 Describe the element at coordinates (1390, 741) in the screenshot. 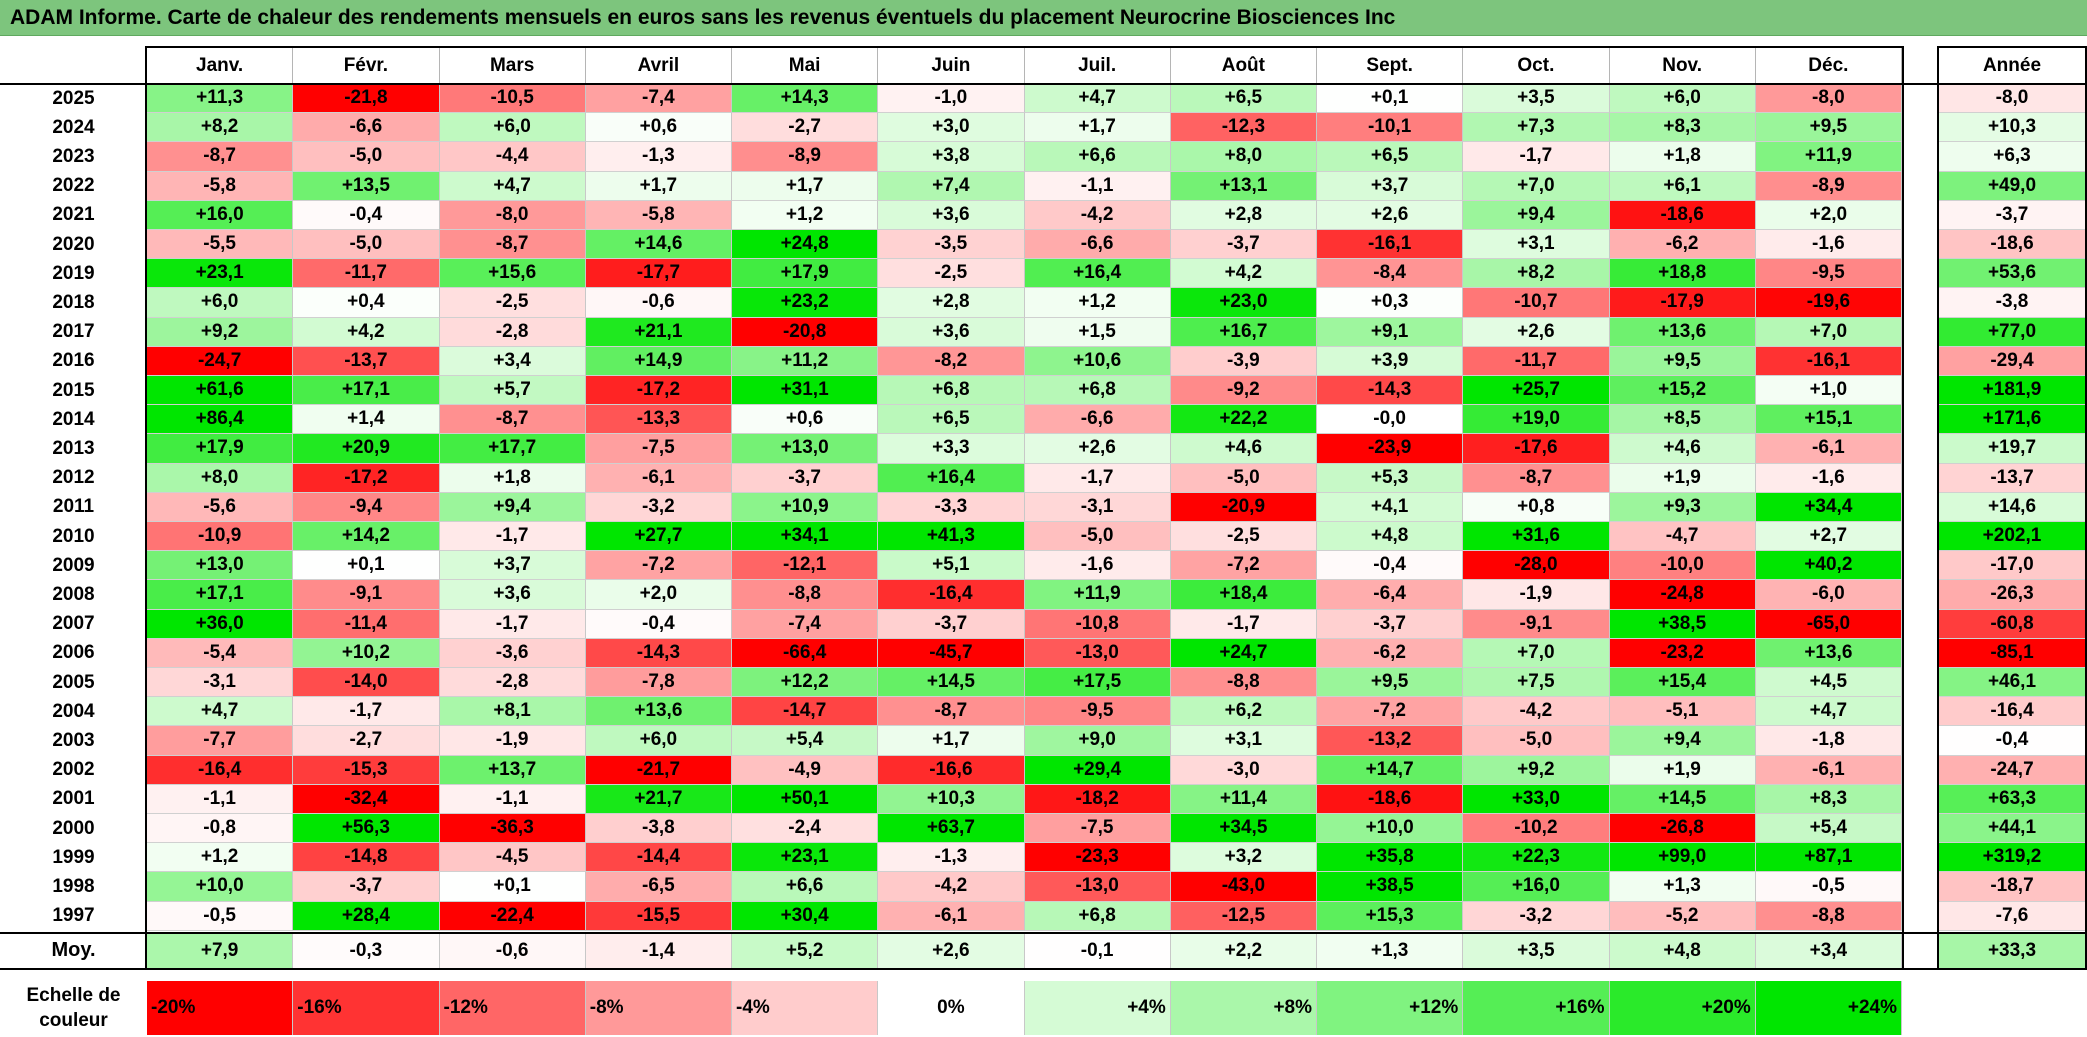

I see `heatmap-cell: -13,2` at that location.